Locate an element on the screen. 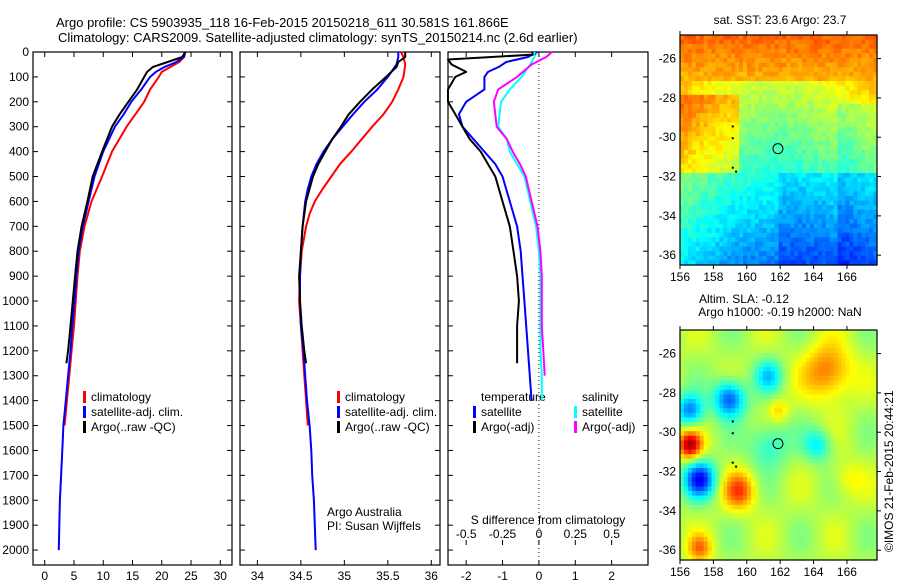 The image size is (900, 580). profile-location-marker is located at coordinates (778, 149).